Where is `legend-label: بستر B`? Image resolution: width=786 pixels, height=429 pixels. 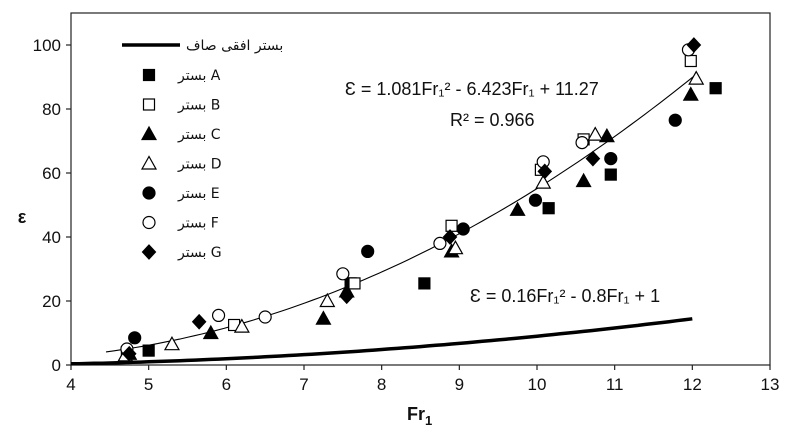 legend-label: بستر B is located at coordinates (198, 106).